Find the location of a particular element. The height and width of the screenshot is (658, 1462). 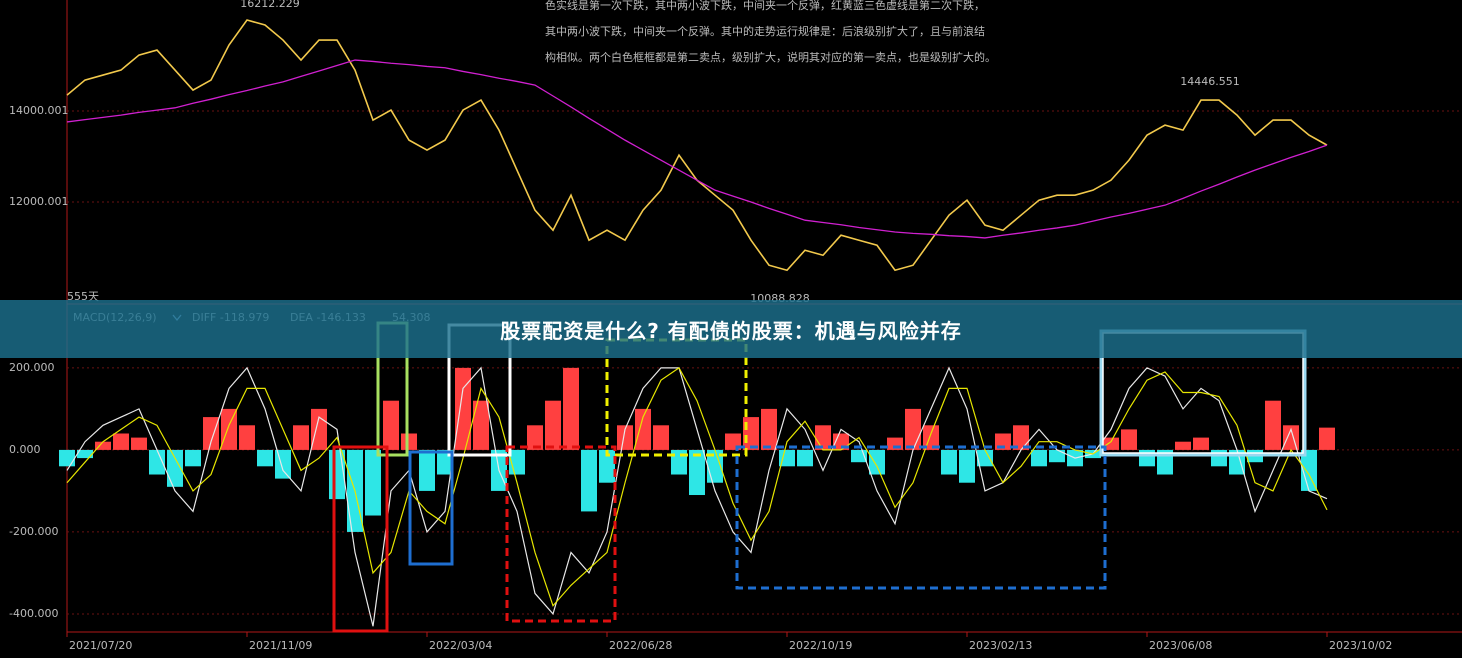

price-annotation: 16212.229 is located at coordinates (270, 5).